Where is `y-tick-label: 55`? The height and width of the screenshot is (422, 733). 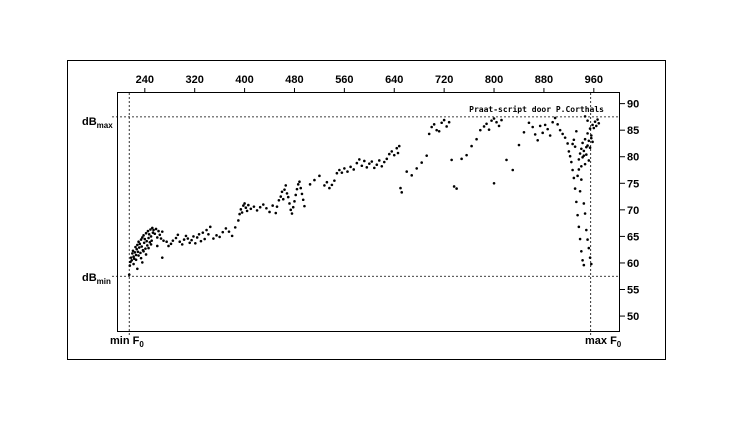 y-tick-label: 55 is located at coordinates (633, 291).